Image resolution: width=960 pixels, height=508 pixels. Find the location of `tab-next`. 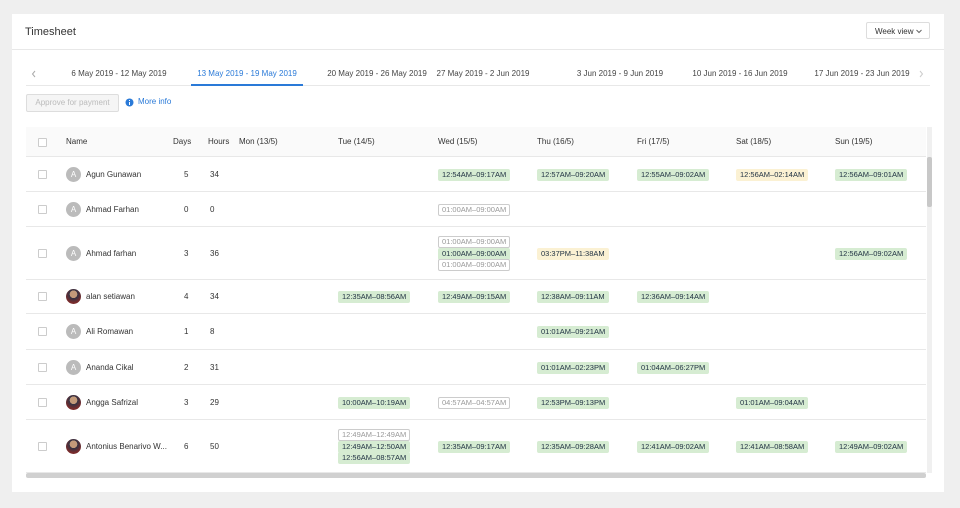

tab-next is located at coordinates (921, 74).